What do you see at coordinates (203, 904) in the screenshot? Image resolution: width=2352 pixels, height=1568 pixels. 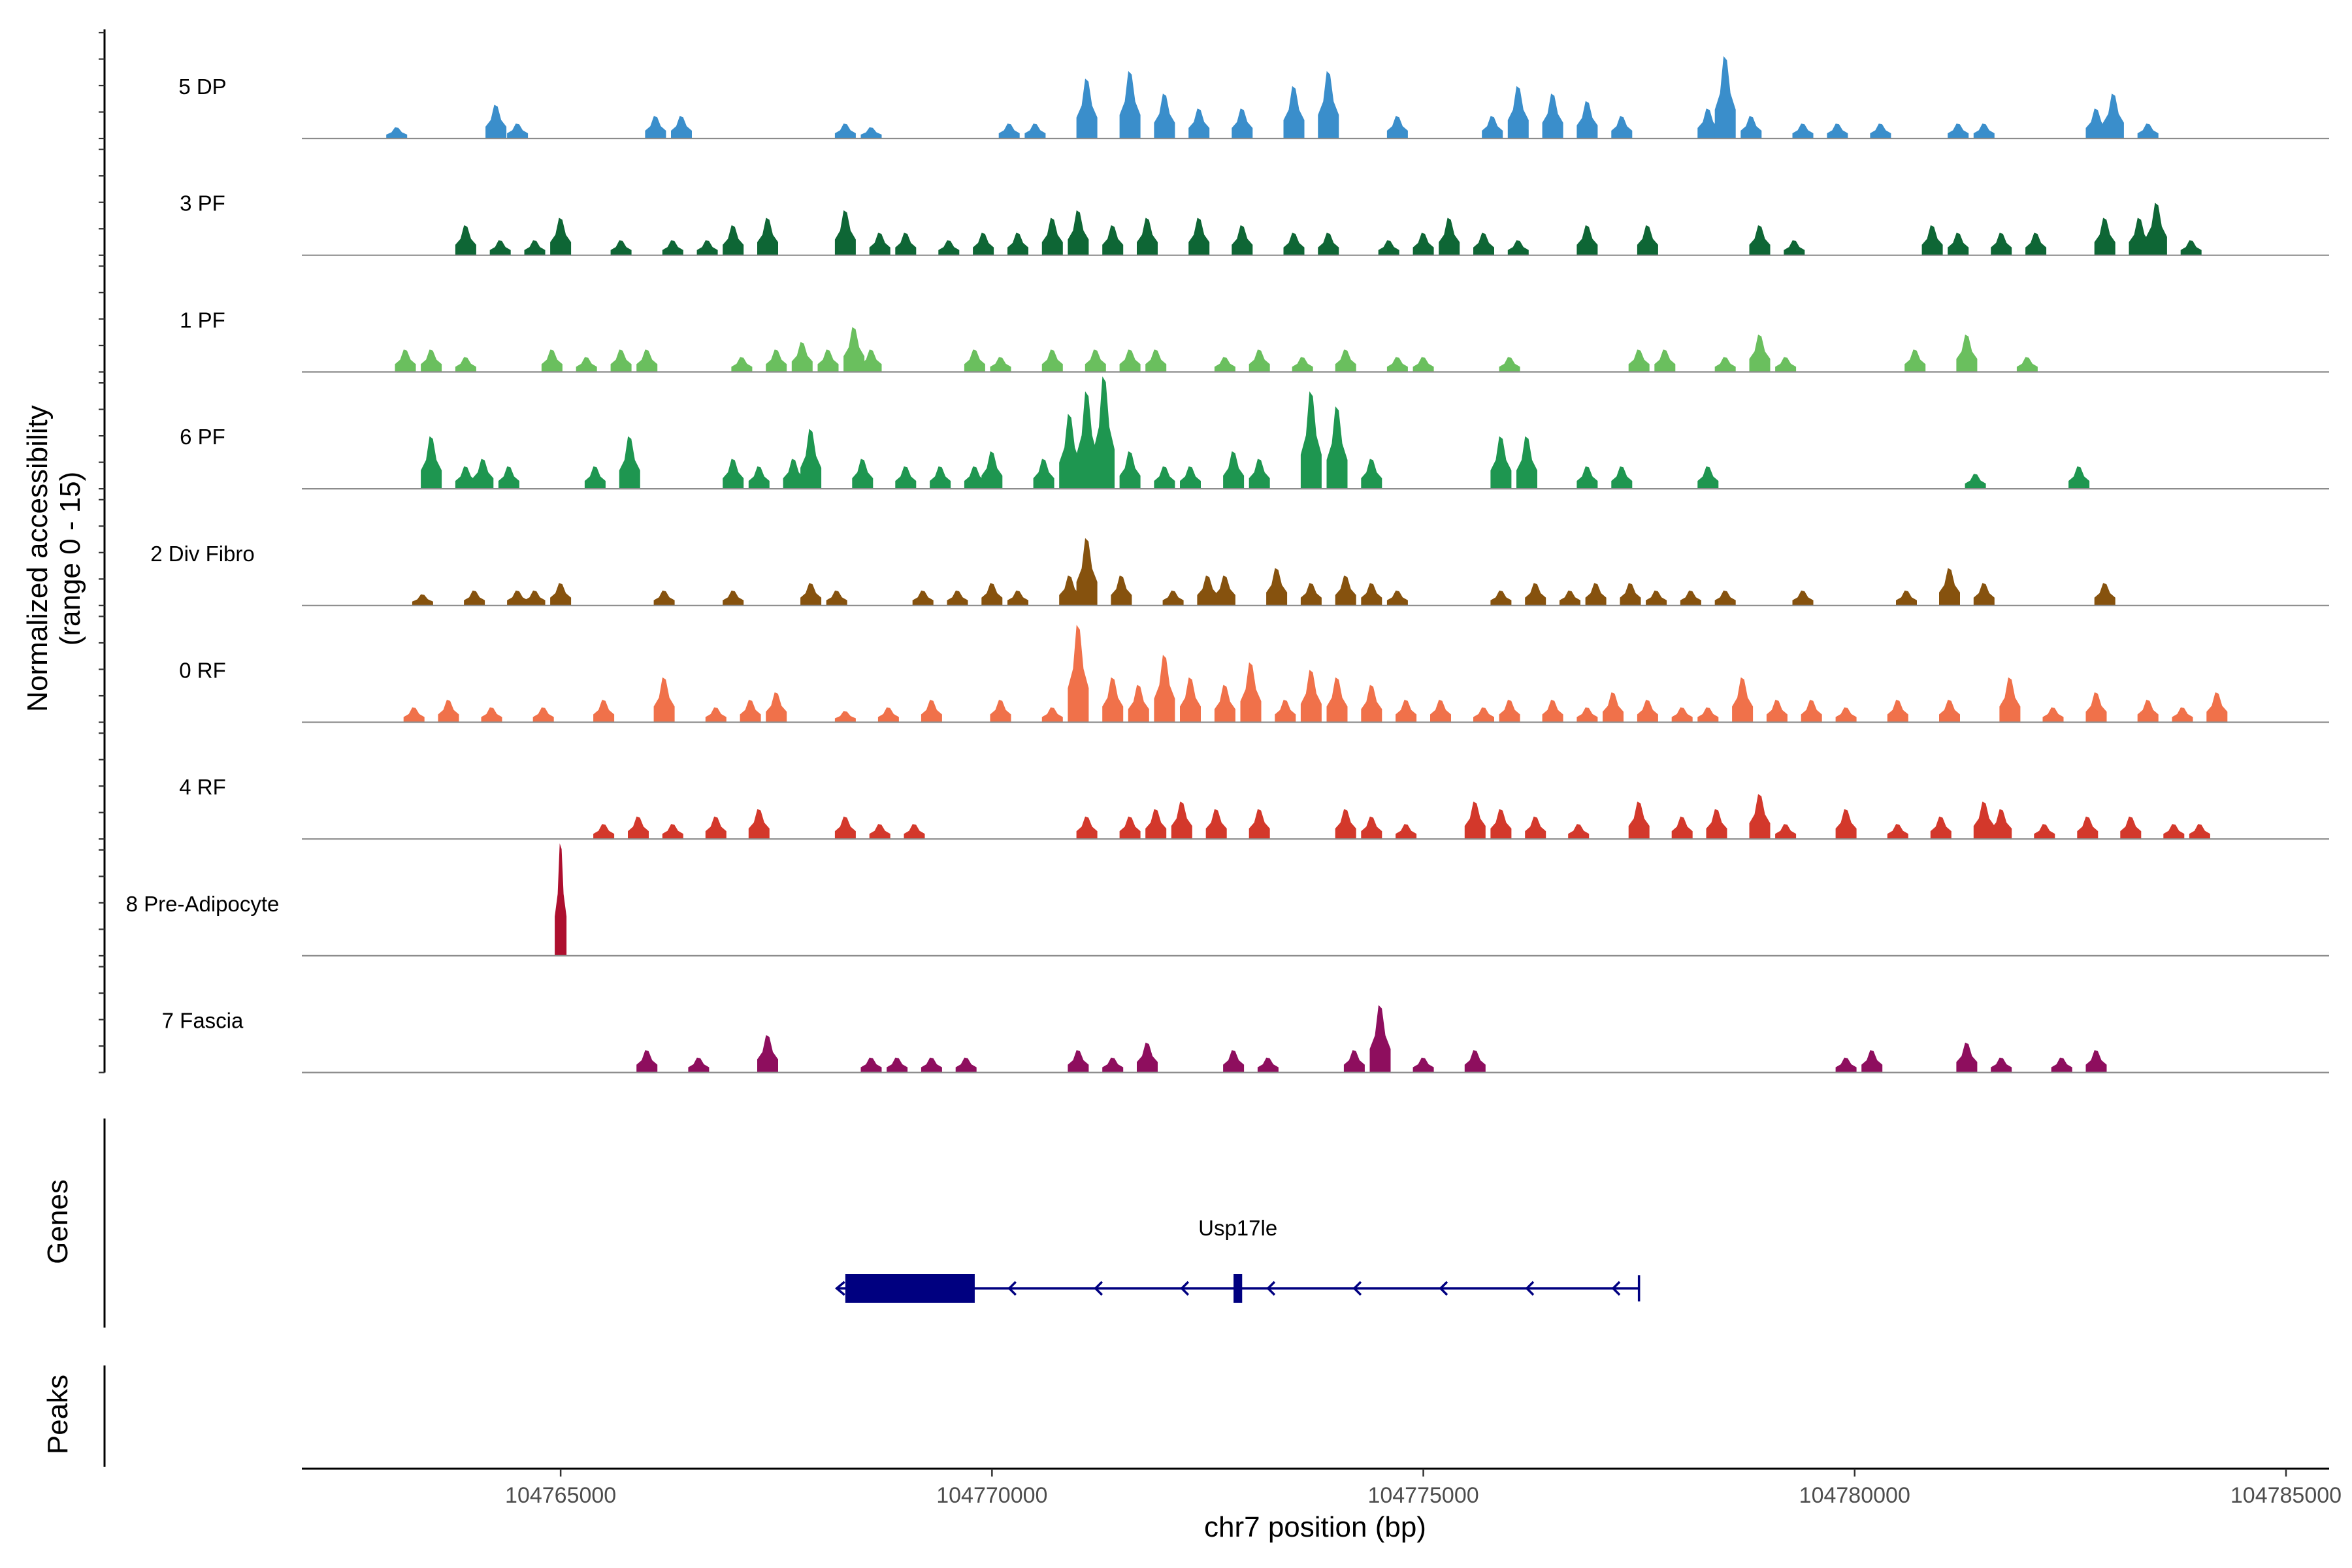 I see `track-label: 8 Pre-Adipocyte` at bounding box center [203, 904].